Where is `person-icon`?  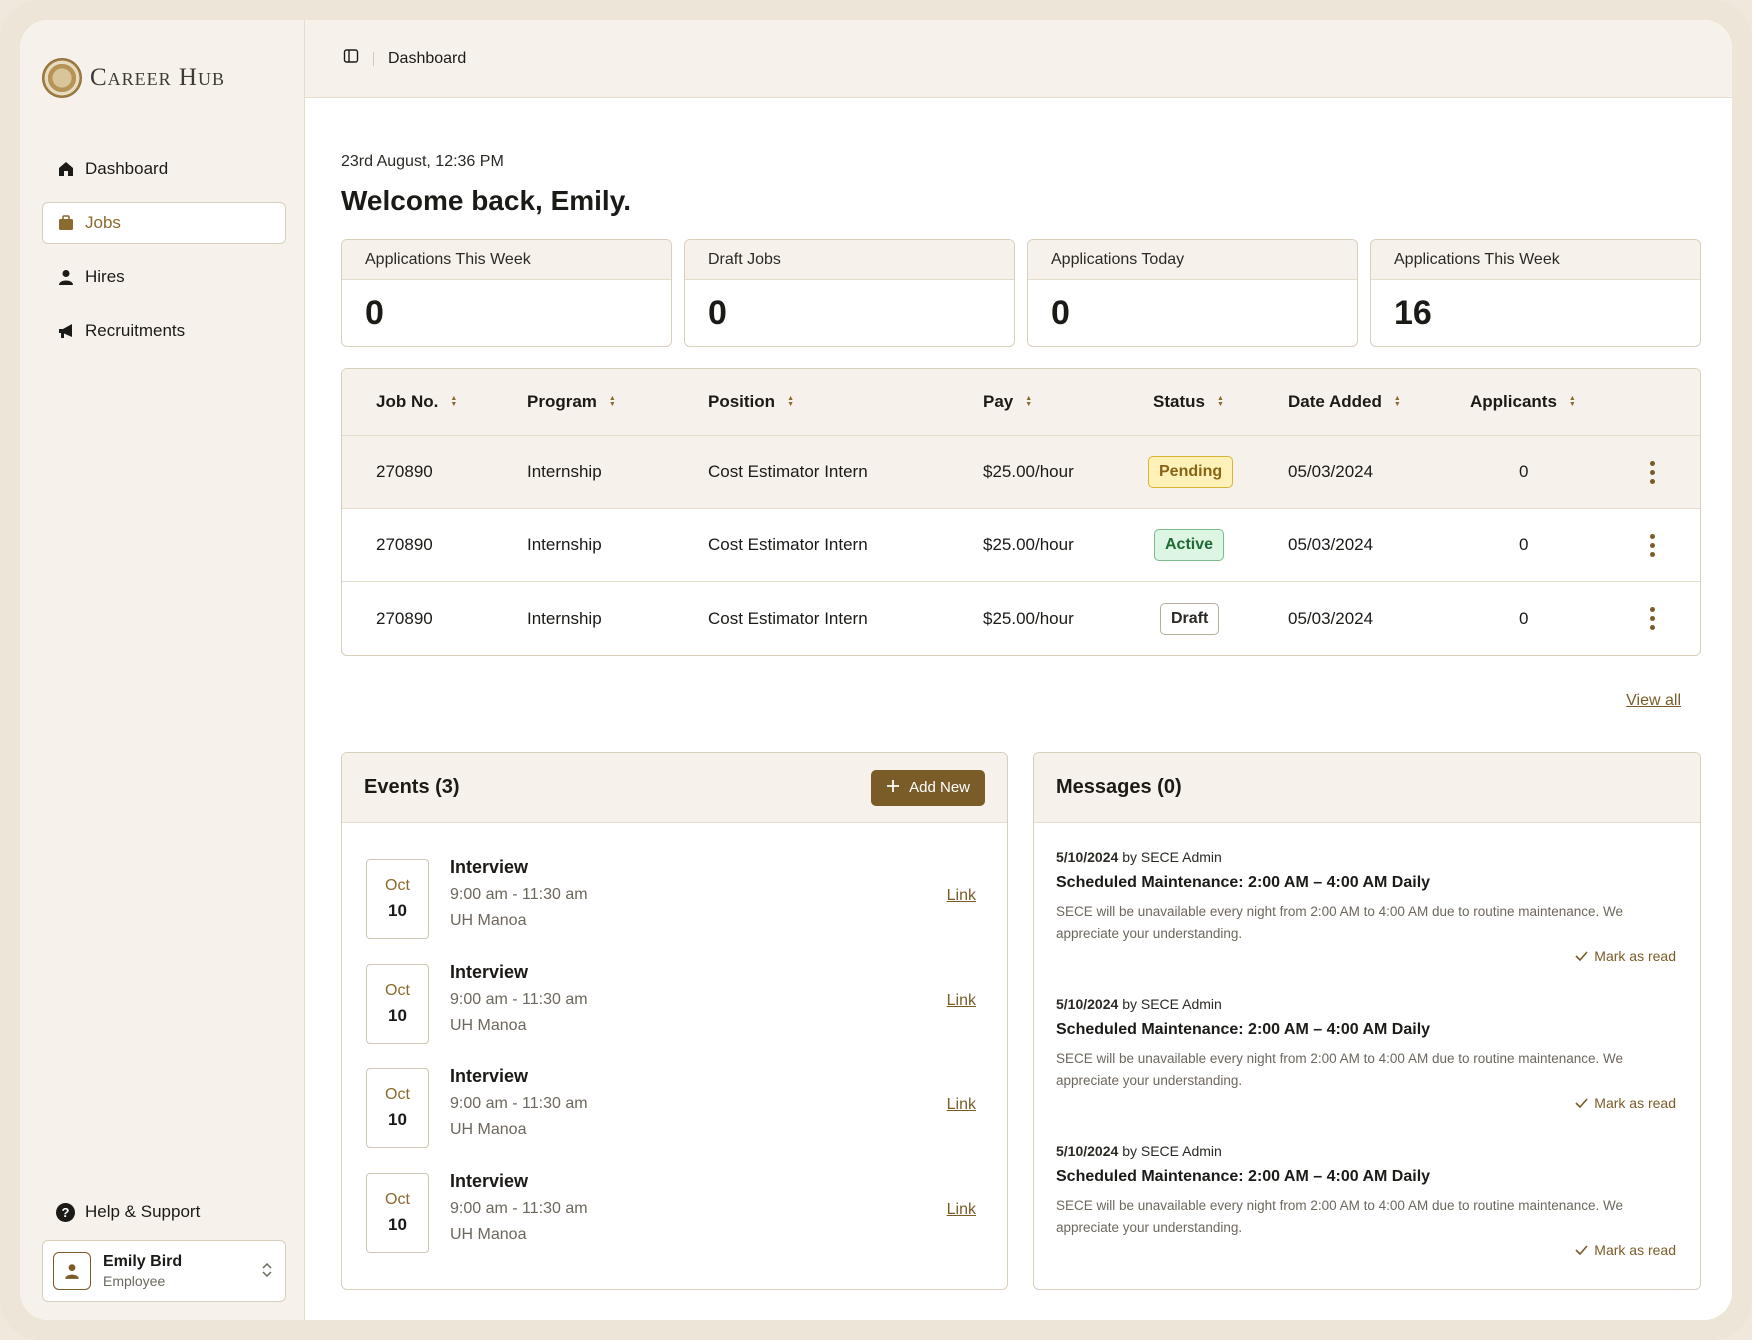 person-icon is located at coordinates (66, 277).